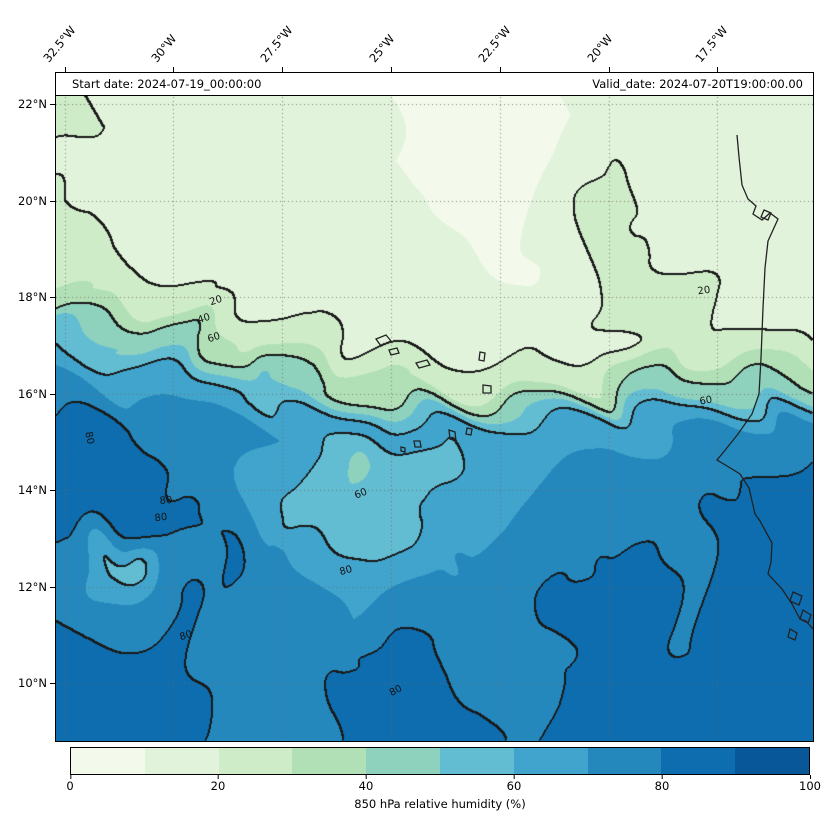 The width and height of the screenshot is (837, 836). What do you see at coordinates (167, 84) in the screenshot?
I see `start-date-label: Start date: 2024-07-19_00:00:00` at bounding box center [167, 84].